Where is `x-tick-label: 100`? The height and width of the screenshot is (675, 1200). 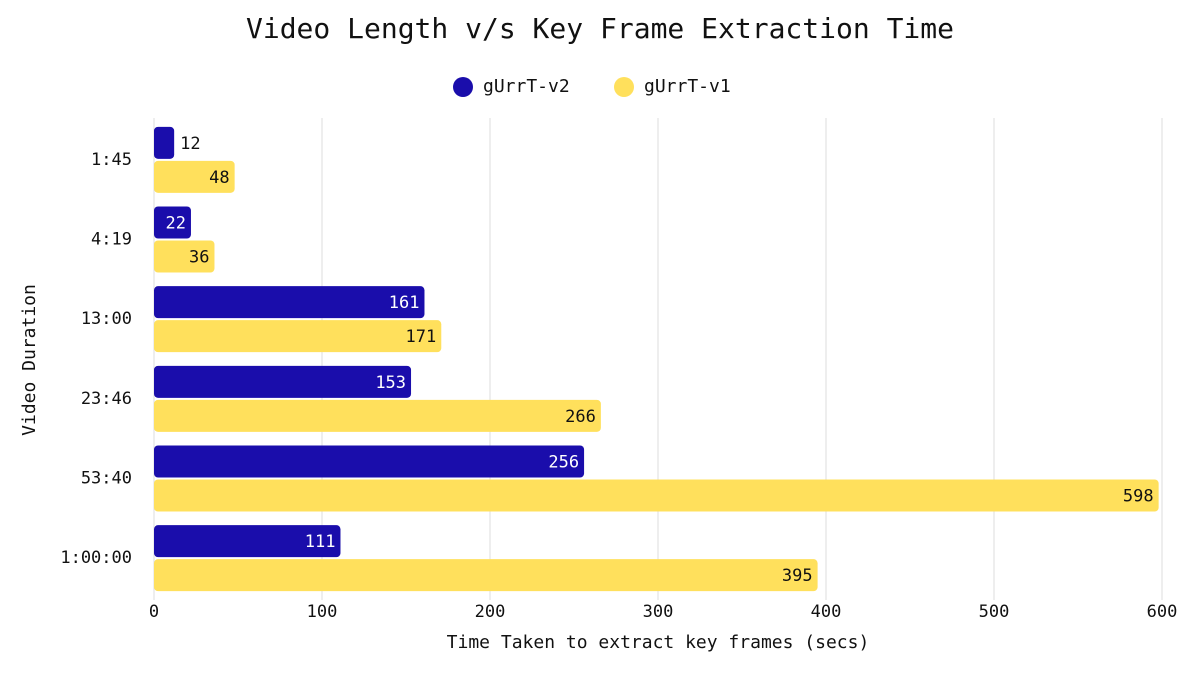
x-tick-label: 100 is located at coordinates (322, 612).